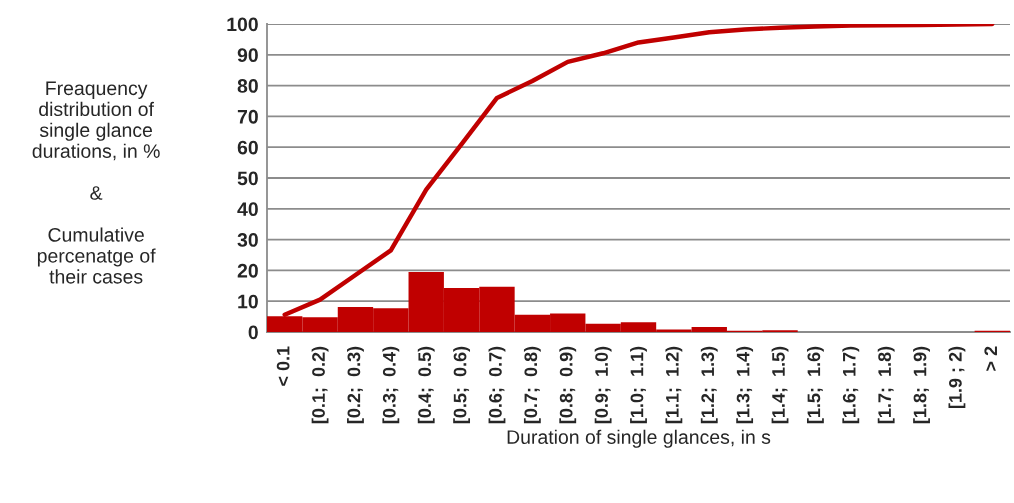  I want to click on y-tick-label: 50, so click(247, 178).